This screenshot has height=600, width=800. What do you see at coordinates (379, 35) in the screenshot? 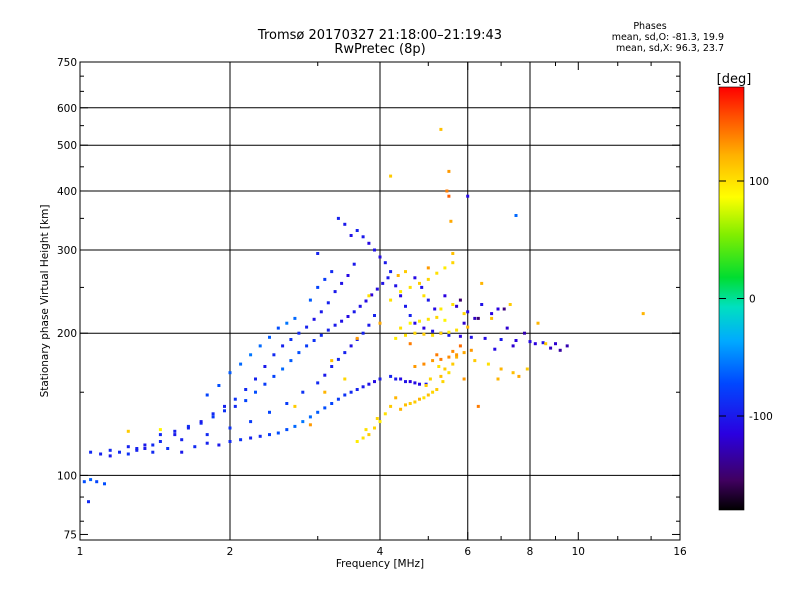
I see `chart-title: Tromsø 20170327 21:18:00–21:19:43` at bounding box center [379, 35].